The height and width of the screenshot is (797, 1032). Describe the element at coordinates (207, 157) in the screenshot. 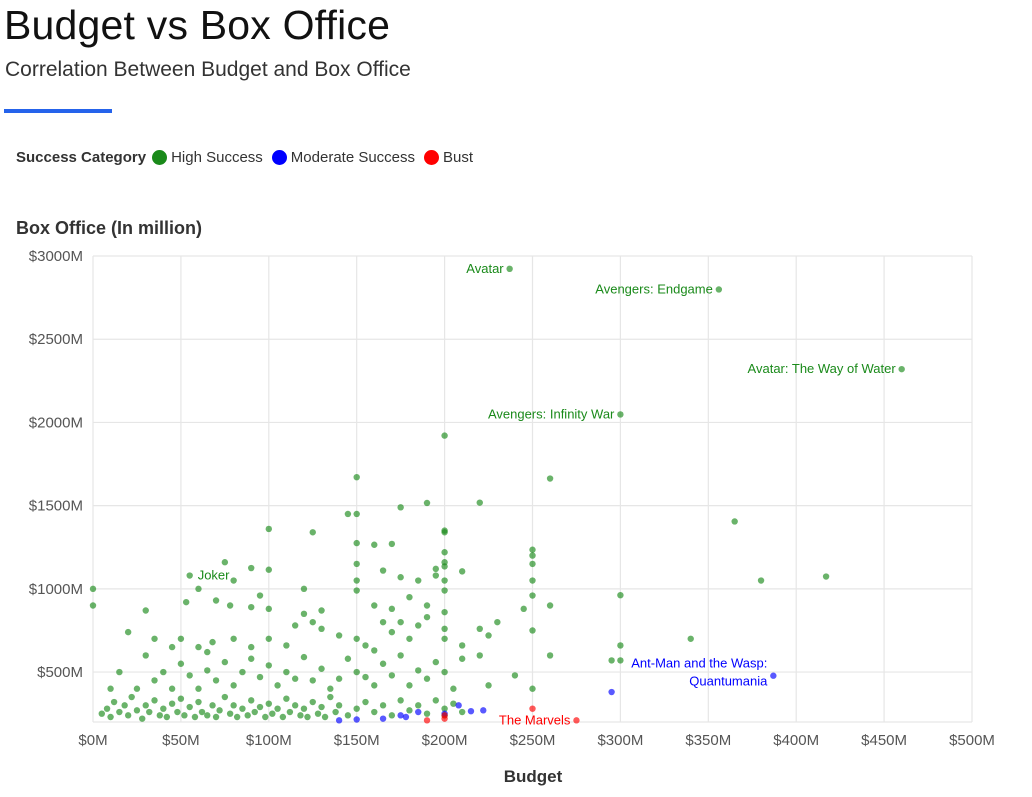

I see `legend-item-high-success: High Success` at that location.